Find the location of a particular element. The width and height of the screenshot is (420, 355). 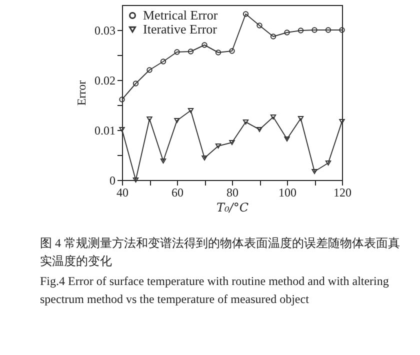

y-axis-title: Error is located at coordinates (81, 93).